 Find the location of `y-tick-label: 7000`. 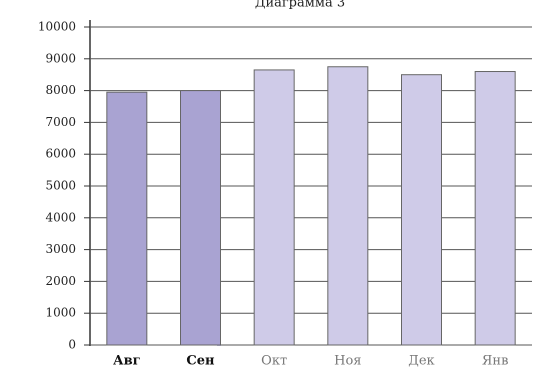

y-tick-label: 7000 is located at coordinates (60, 122).